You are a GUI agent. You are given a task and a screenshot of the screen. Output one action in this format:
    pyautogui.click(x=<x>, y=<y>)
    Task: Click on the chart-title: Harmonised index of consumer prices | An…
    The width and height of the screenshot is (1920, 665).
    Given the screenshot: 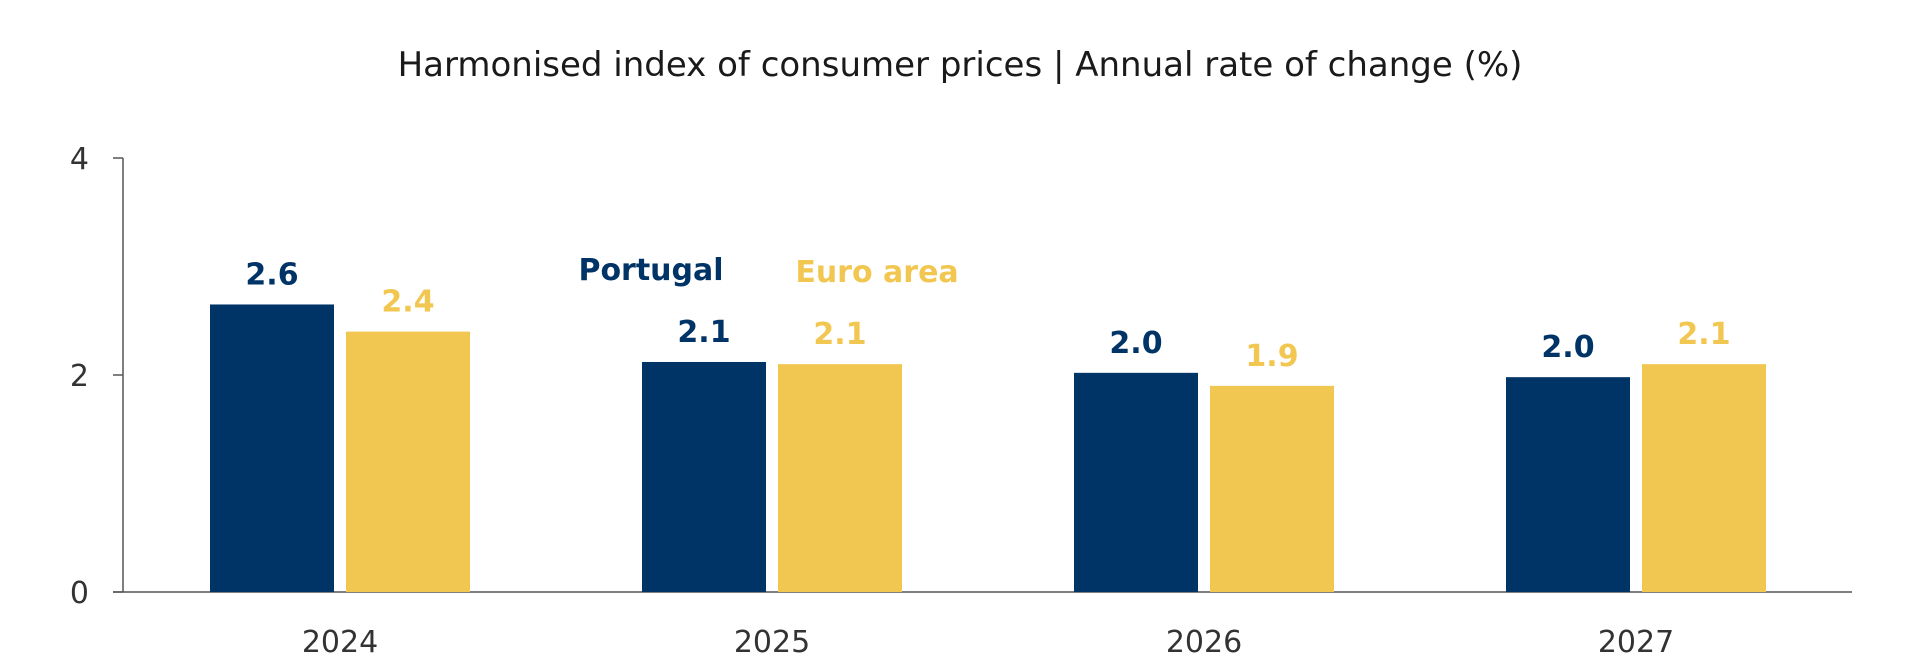 What is the action you would take?
    pyautogui.click(x=960, y=65)
    